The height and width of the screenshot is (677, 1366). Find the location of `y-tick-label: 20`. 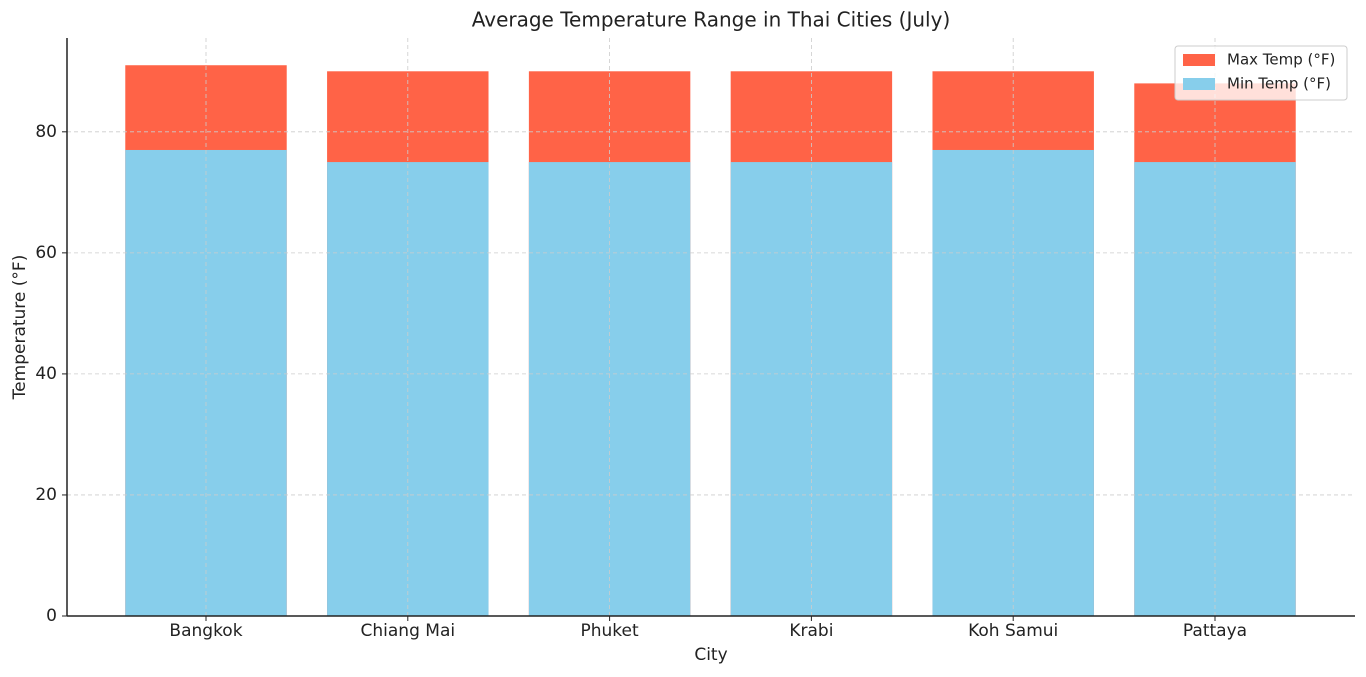

y-tick-label: 20 is located at coordinates (46, 495).